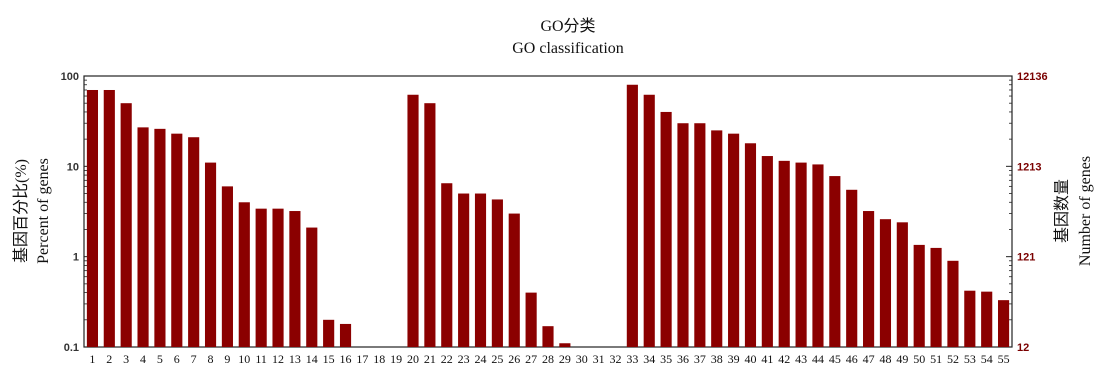 This screenshot has width=1098, height=367. Describe the element at coordinates (567, 26) in the screenshot. I see `chart-title: GO分类` at that location.